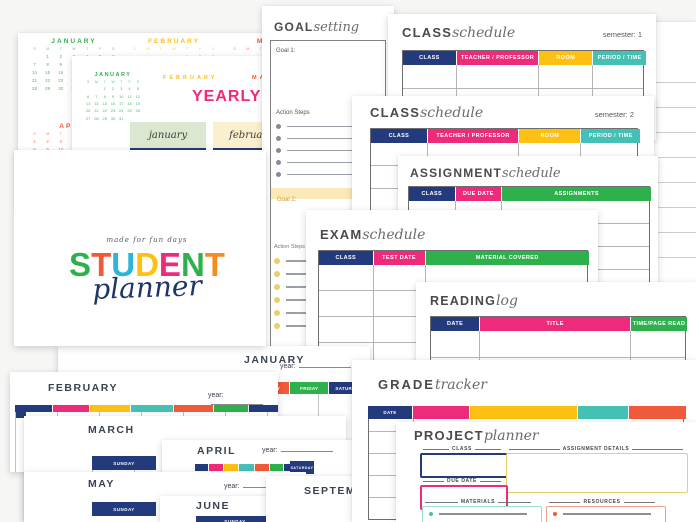 This screenshot has height=522, width=696. I want to click on reading-title: READING, so click(463, 301).